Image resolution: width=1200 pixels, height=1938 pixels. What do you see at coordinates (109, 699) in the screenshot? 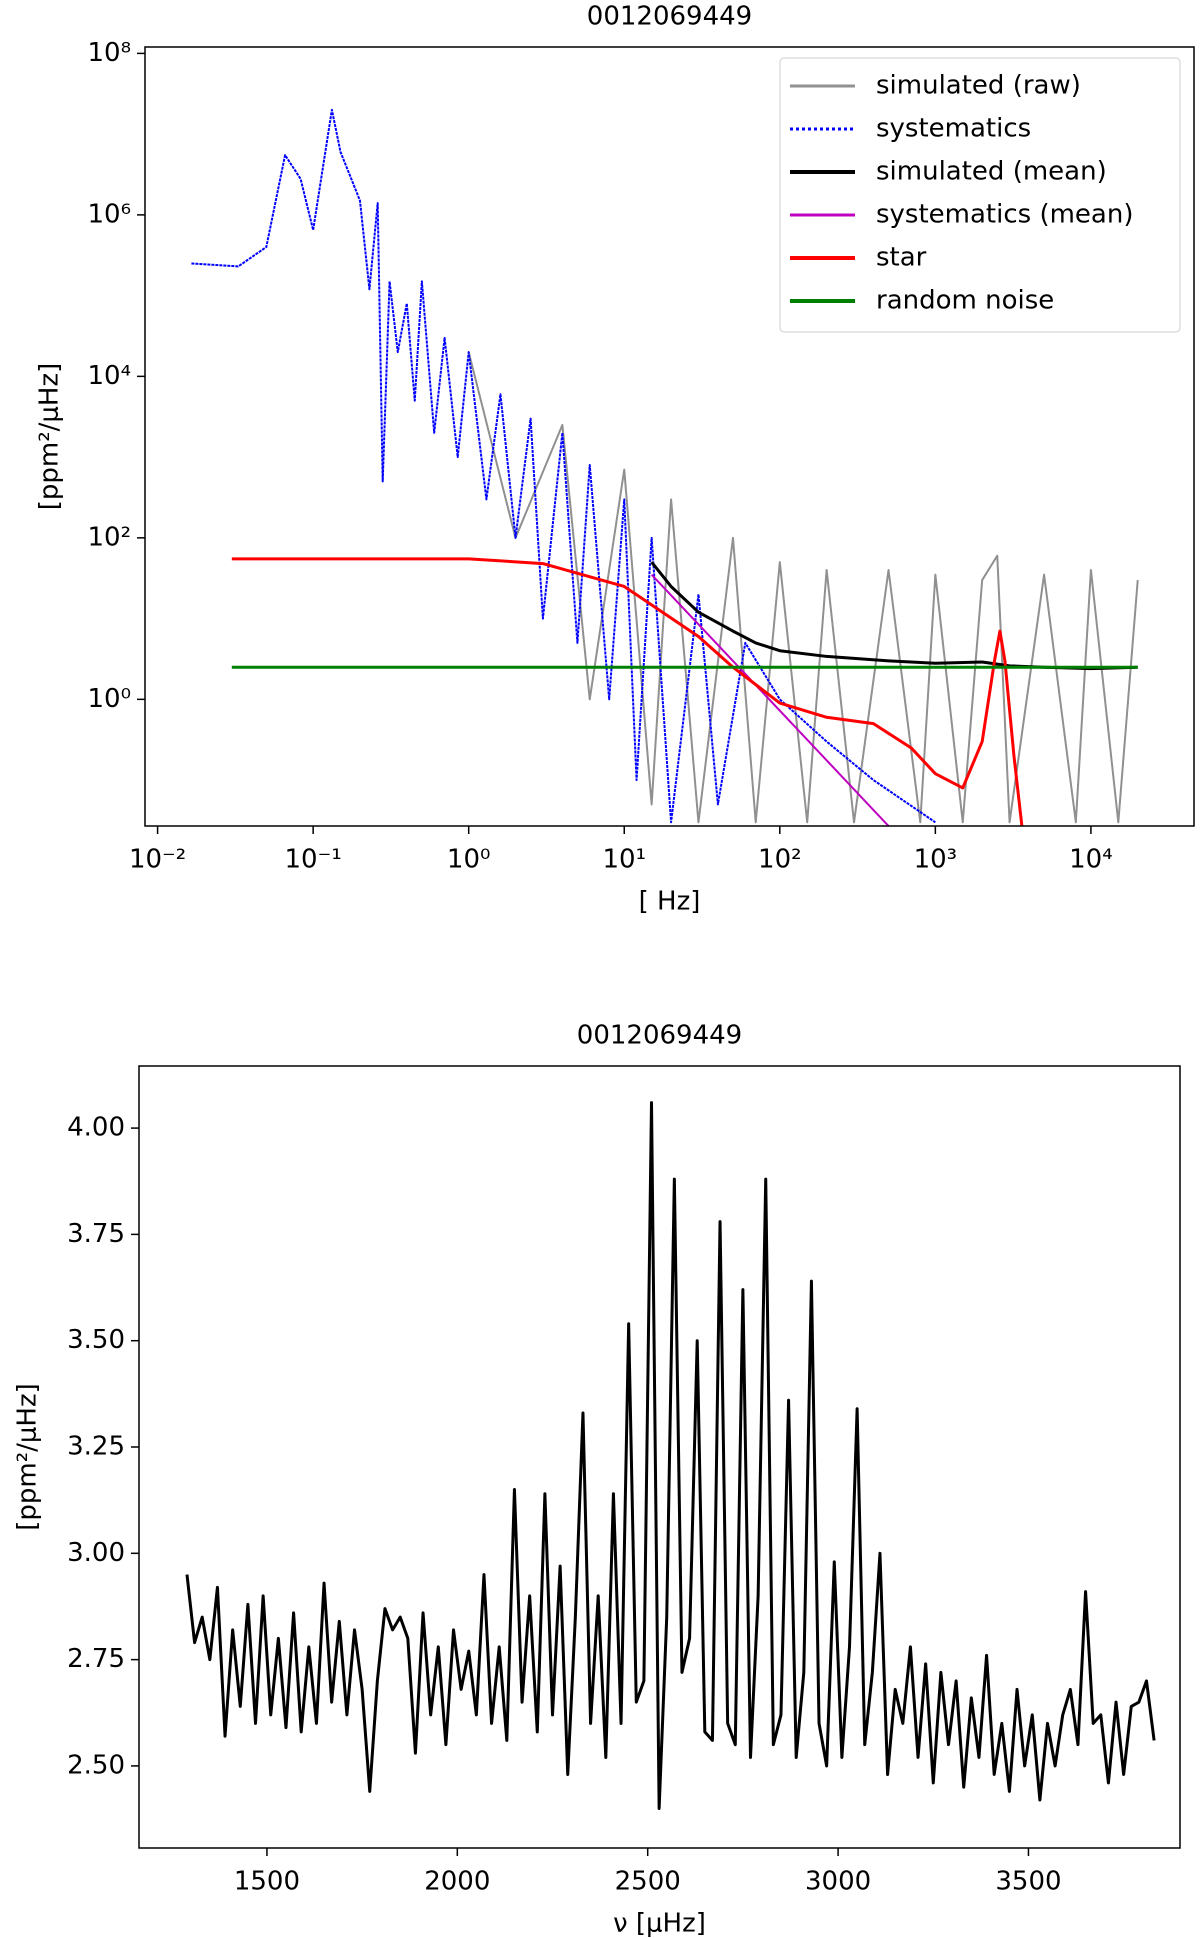
I see `y-tick-label: 10⁰` at bounding box center [109, 699].